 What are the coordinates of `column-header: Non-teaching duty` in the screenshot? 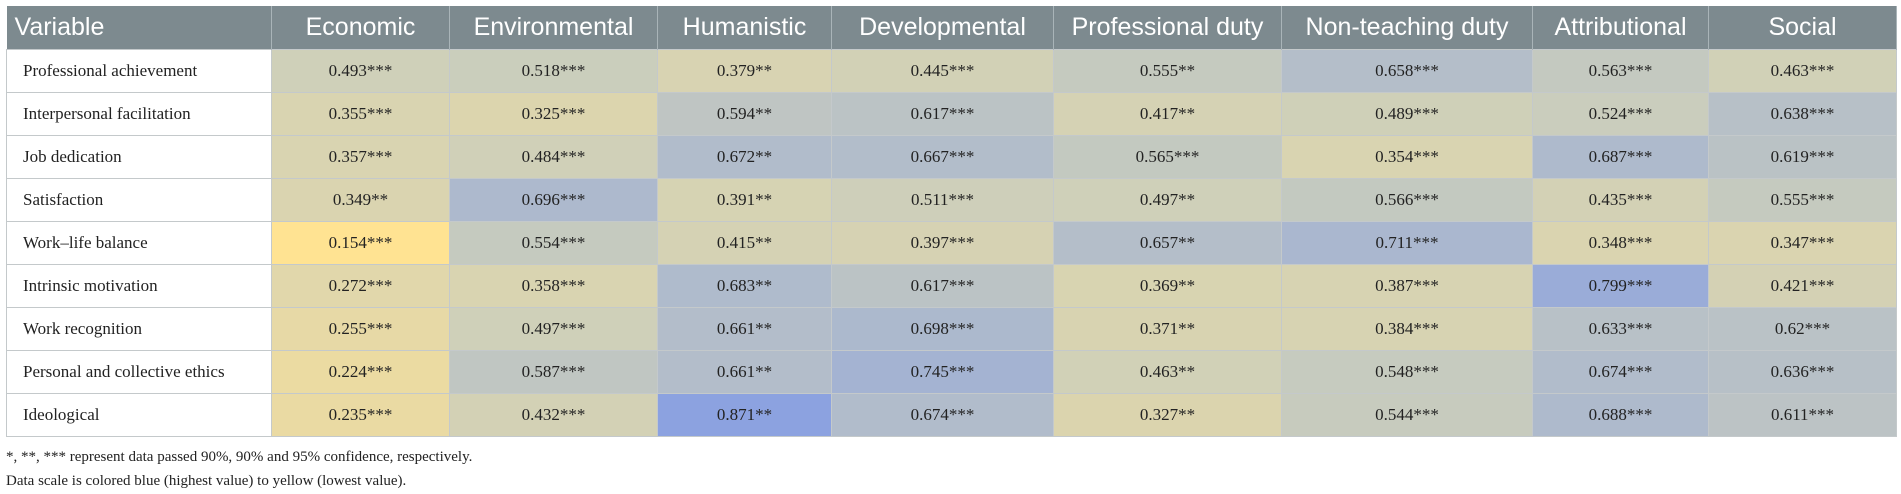 It's located at (1407, 28).